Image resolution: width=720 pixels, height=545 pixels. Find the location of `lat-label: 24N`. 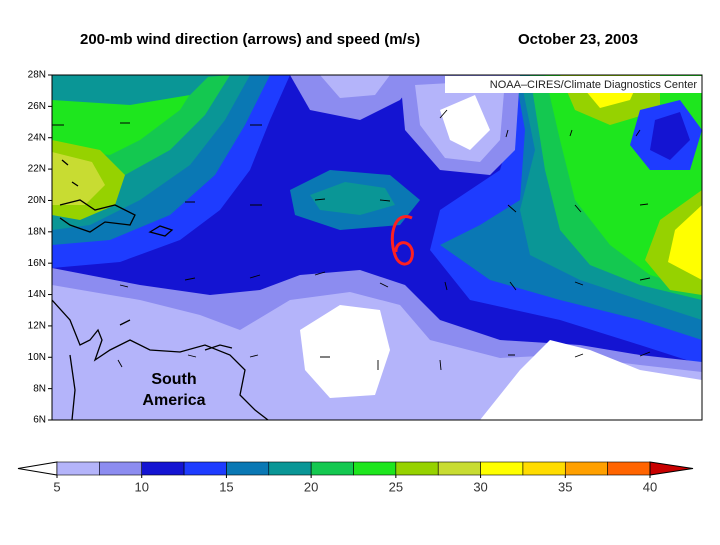

lat-label: 24N is located at coordinates (37, 137).